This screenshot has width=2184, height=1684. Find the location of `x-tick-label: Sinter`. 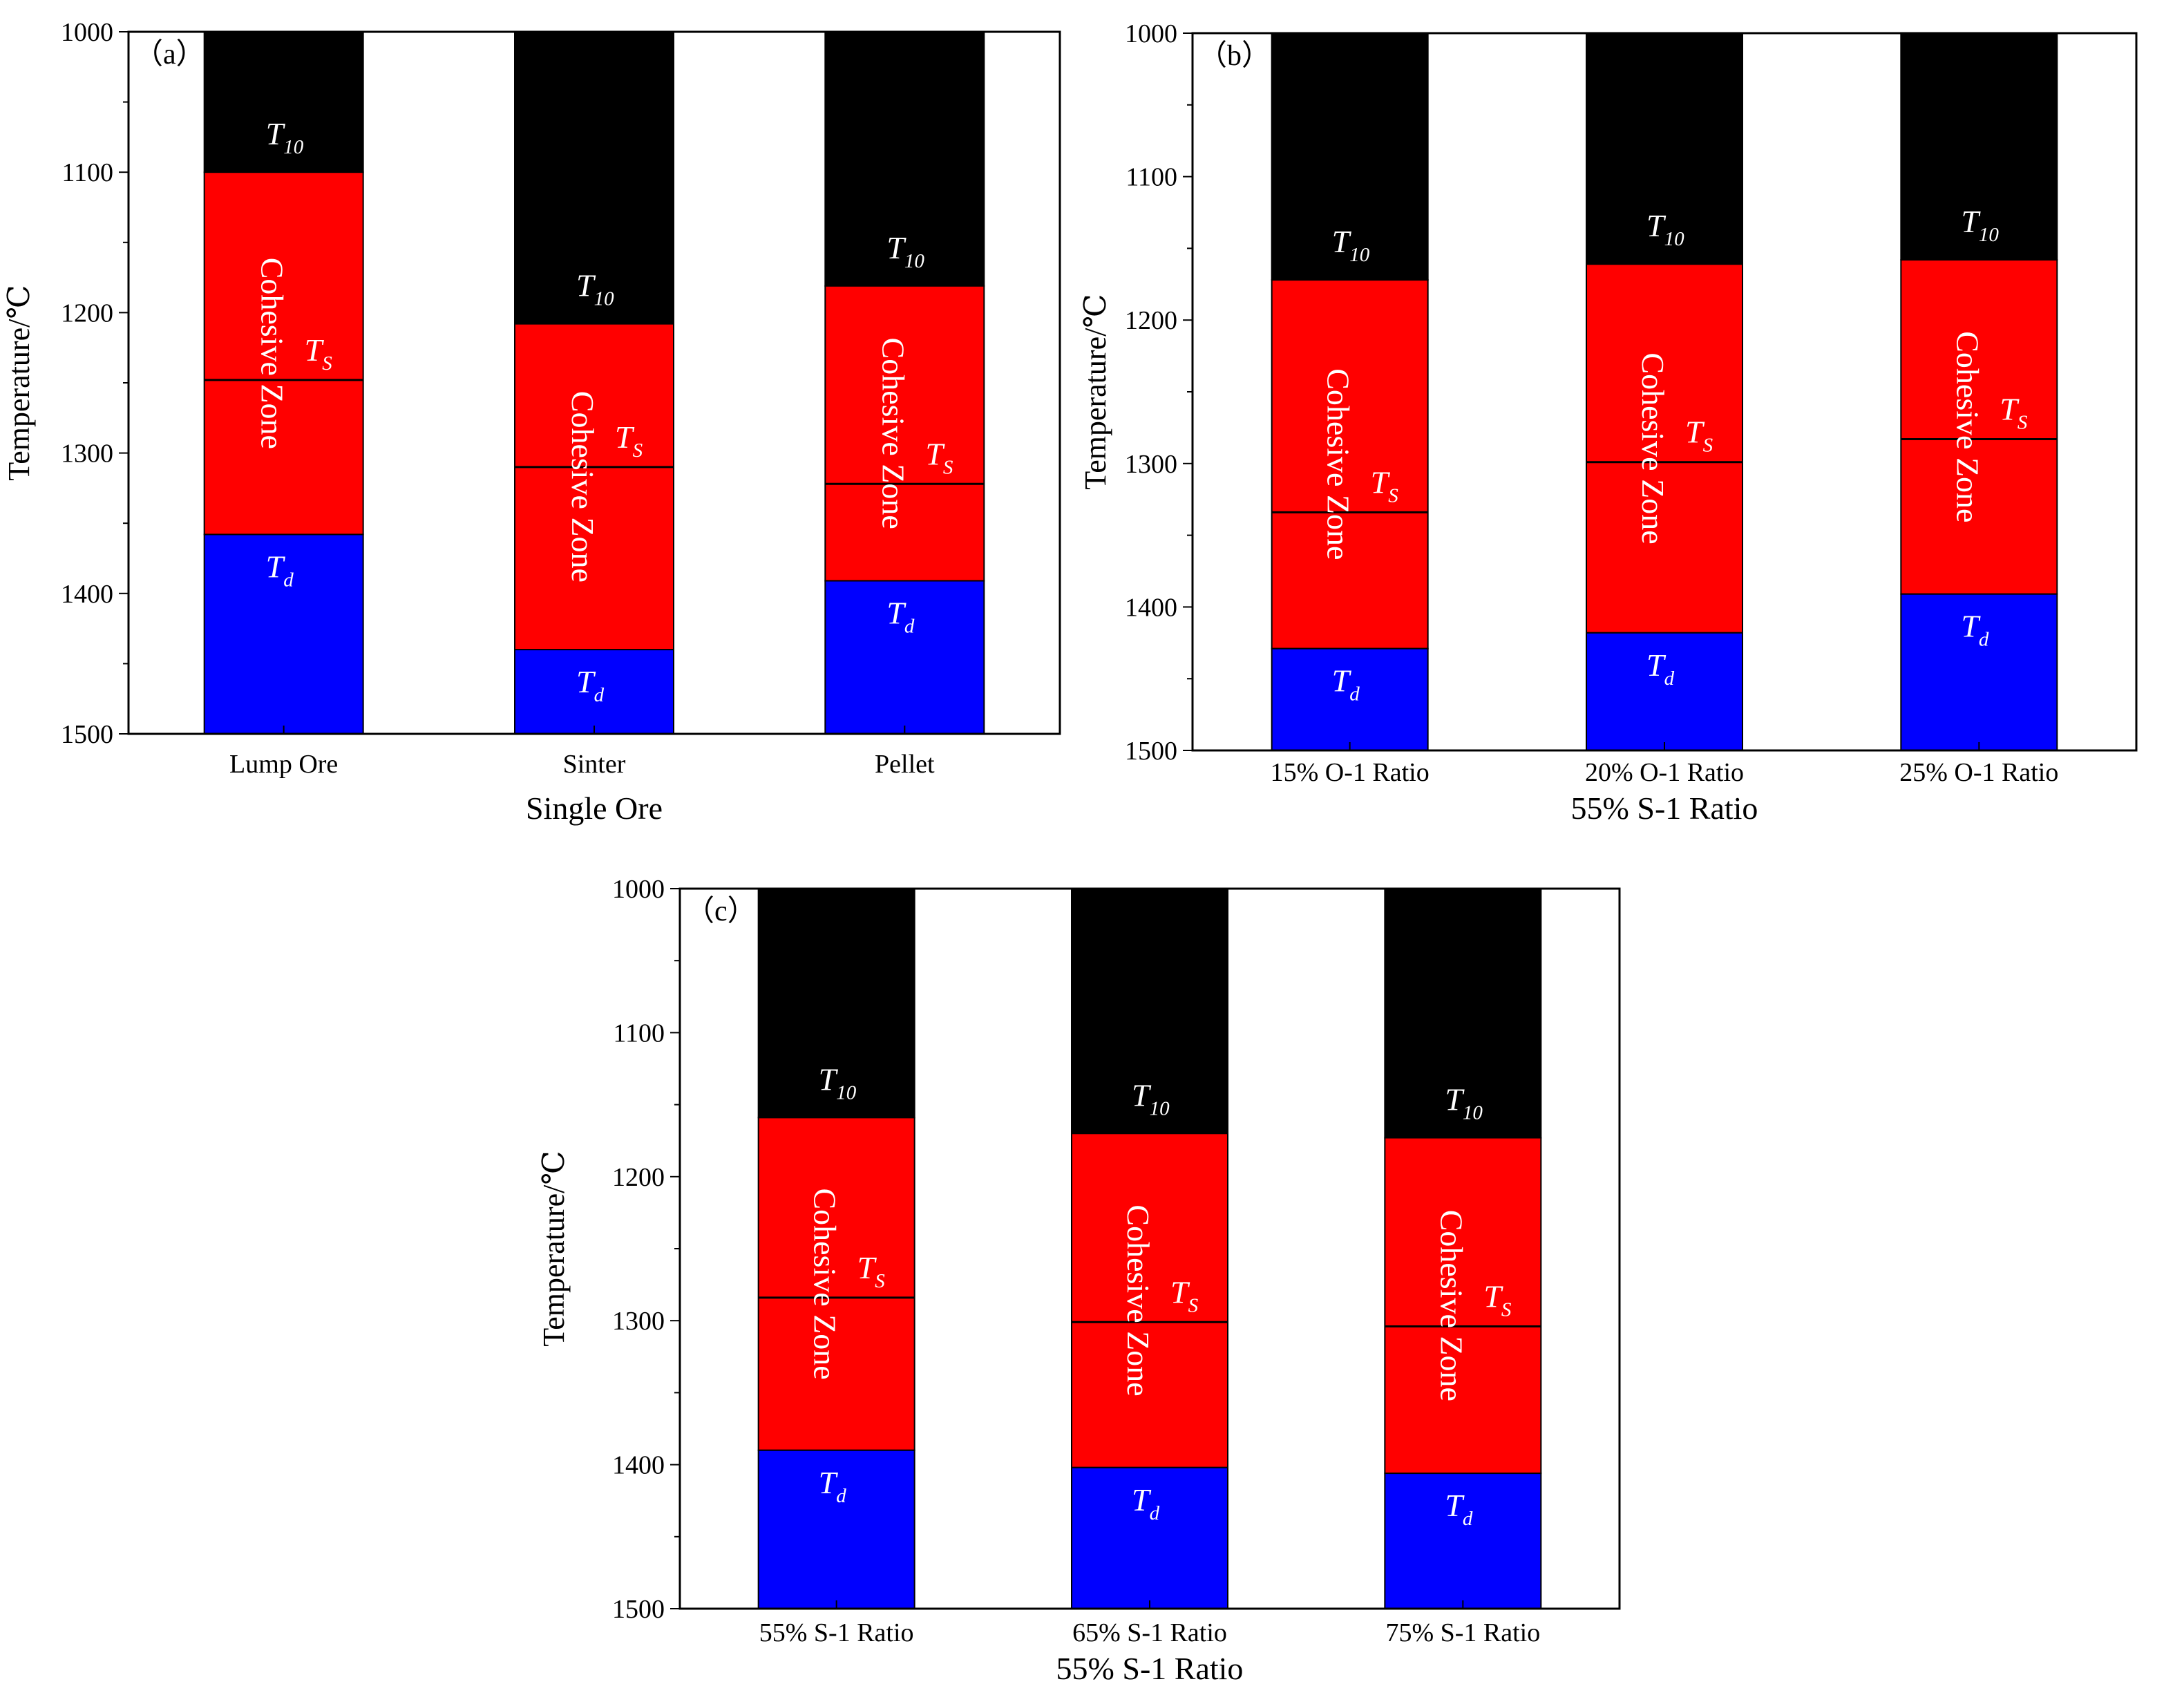

x-tick-label: Sinter is located at coordinates (594, 764).